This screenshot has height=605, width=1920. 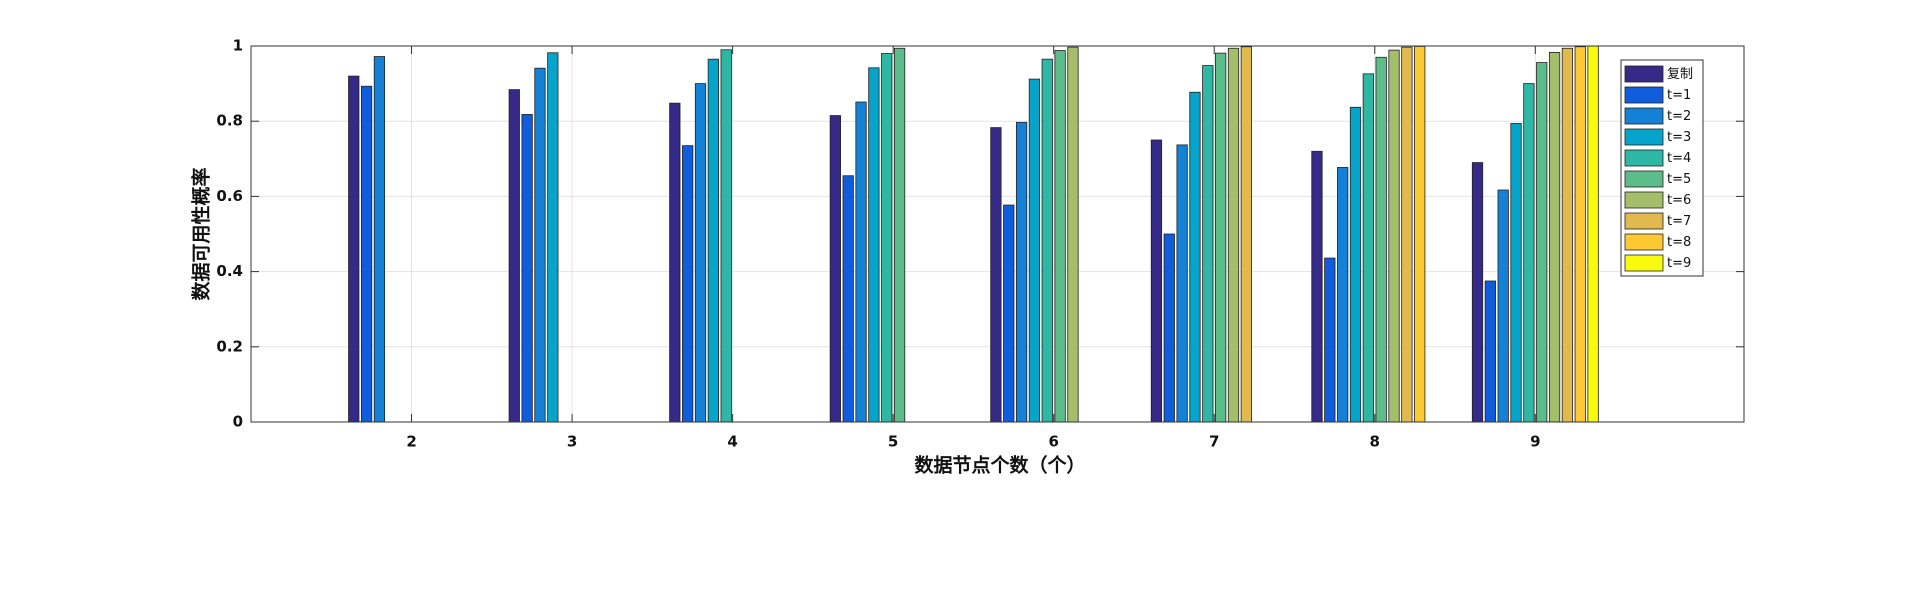 I want to click on legend-label: t=8, so click(x=1679, y=242).